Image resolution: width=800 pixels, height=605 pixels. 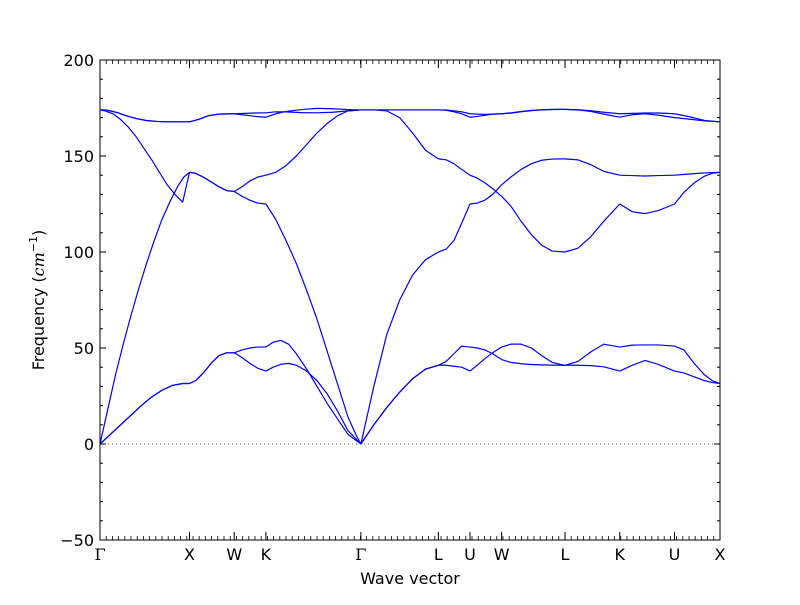 I want to click on y-axis-unit-exp: −1, so click(x=33, y=244).